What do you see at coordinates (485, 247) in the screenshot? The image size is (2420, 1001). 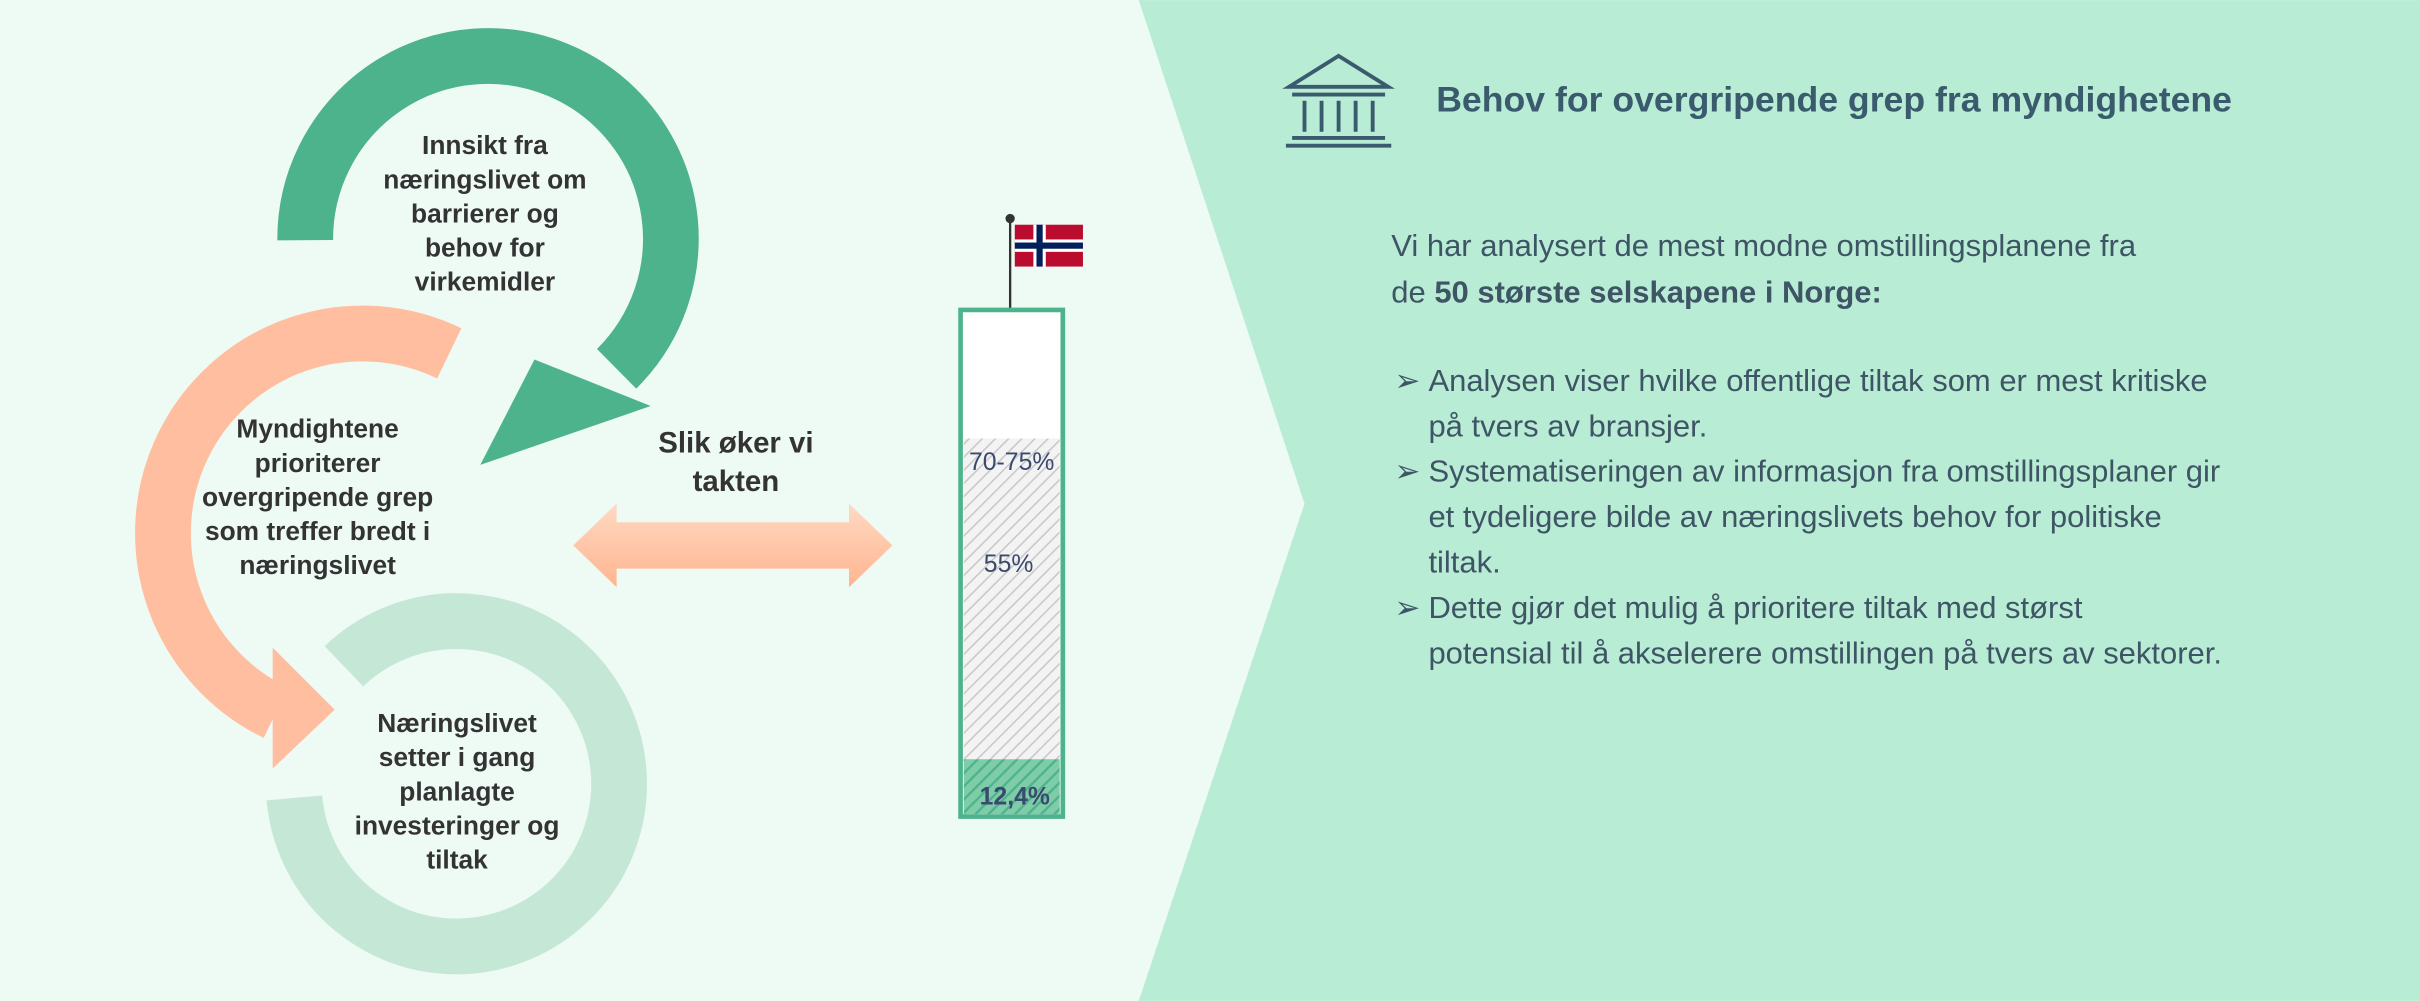 I see `cycle-label: behov for` at bounding box center [485, 247].